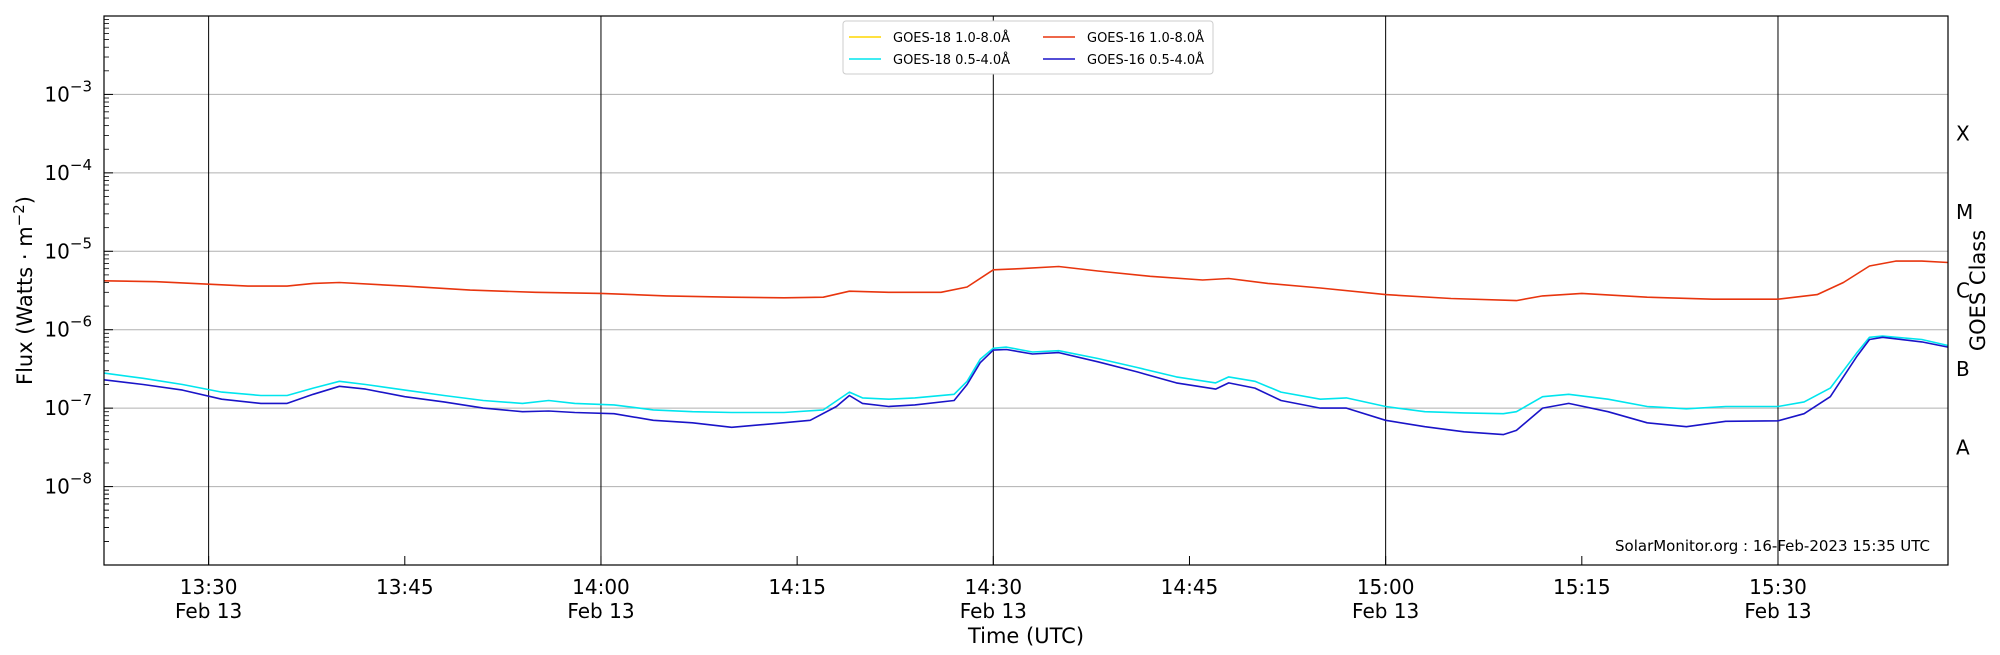 The width and height of the screenshot is (2000, 655). I want to click on y-tick-label: 10⁻³, so click(68, 91).